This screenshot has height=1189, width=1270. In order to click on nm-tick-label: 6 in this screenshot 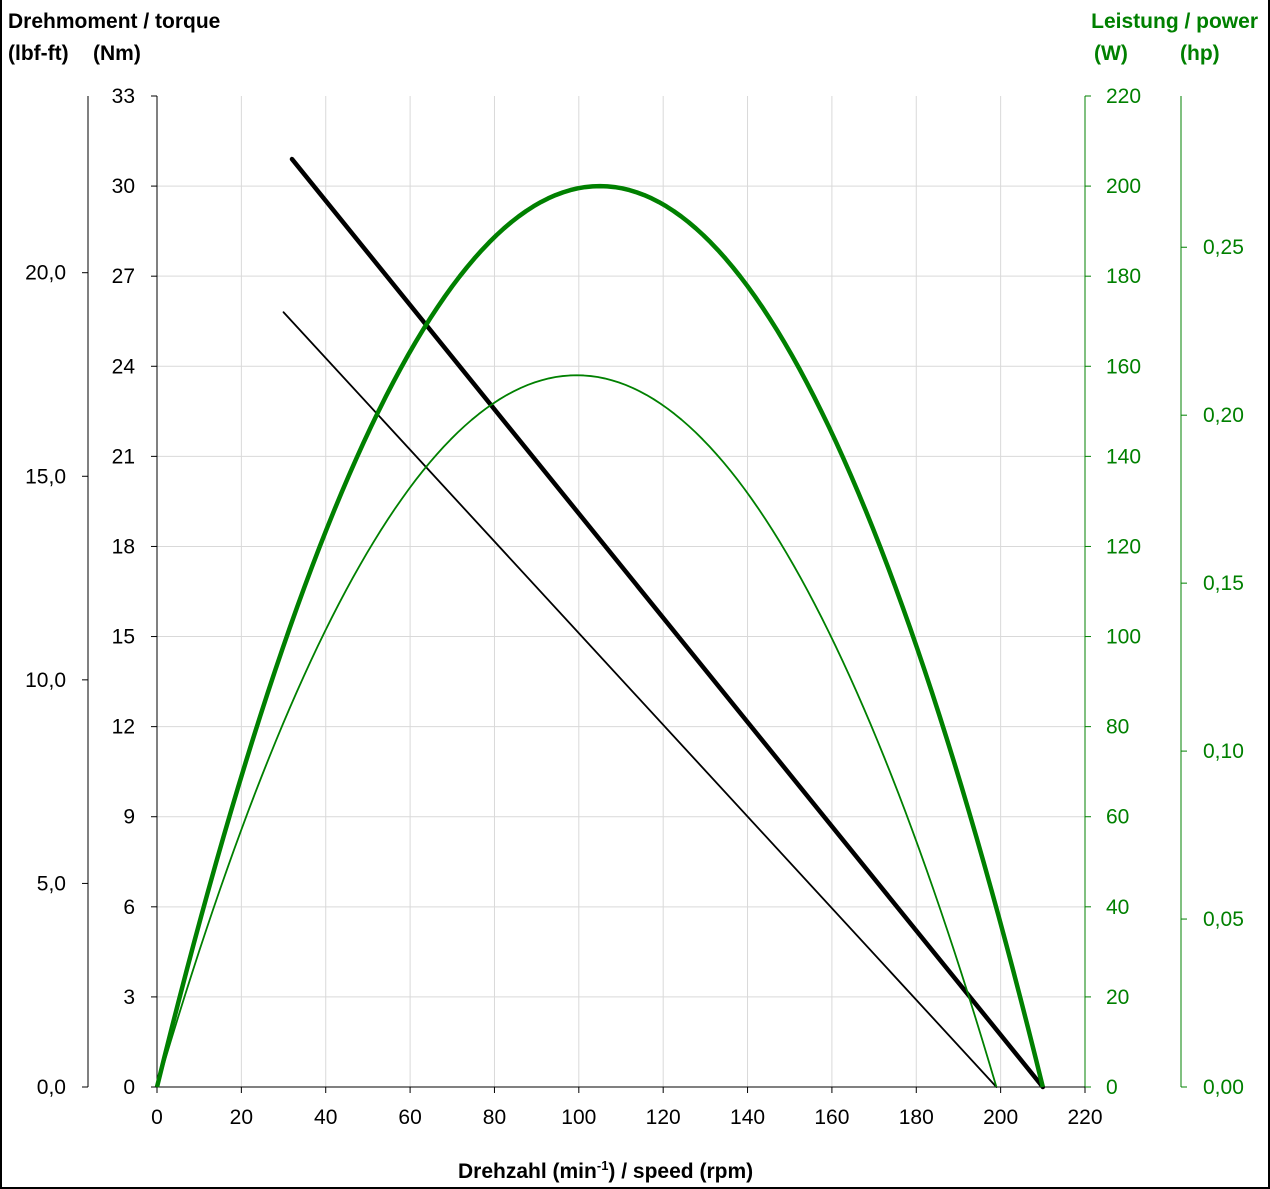, I will do `click(129, 907)`.